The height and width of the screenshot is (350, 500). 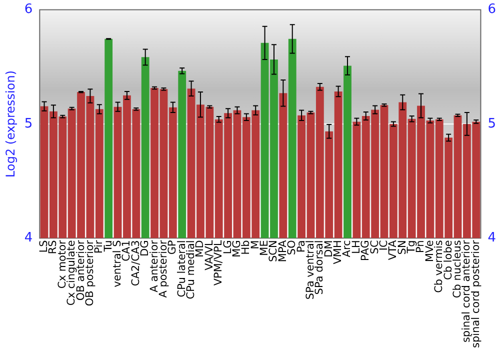 I want to click on x-tick-label: Tg, so click(x=412, y=247).